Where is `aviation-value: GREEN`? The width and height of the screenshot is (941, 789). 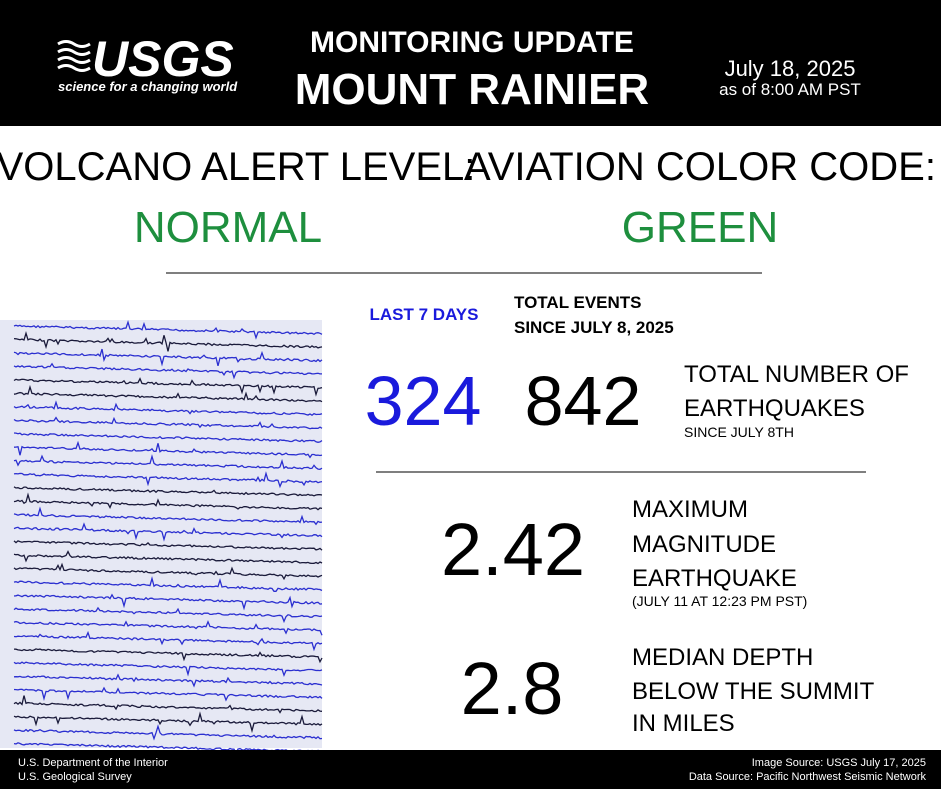
aviation-value: GREEN is located at coordinates (700, 227).